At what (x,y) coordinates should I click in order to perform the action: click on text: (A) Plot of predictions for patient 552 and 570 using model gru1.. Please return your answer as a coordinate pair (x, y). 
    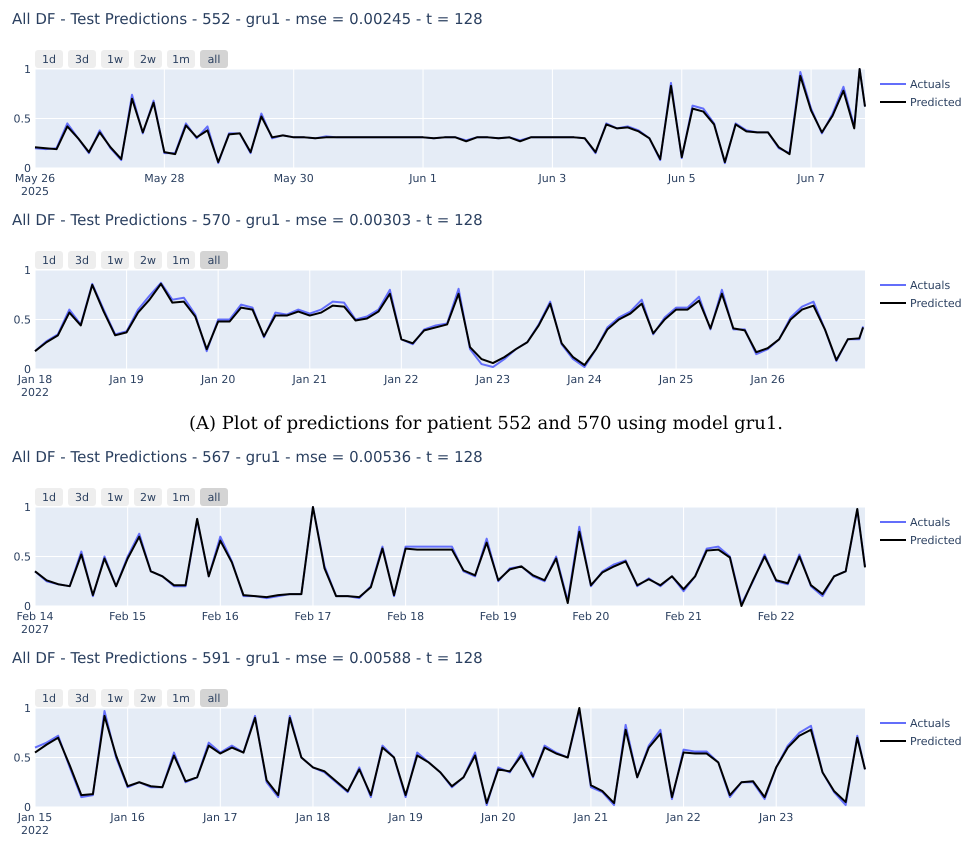
    Looking at the image, I should click on (486, 423).